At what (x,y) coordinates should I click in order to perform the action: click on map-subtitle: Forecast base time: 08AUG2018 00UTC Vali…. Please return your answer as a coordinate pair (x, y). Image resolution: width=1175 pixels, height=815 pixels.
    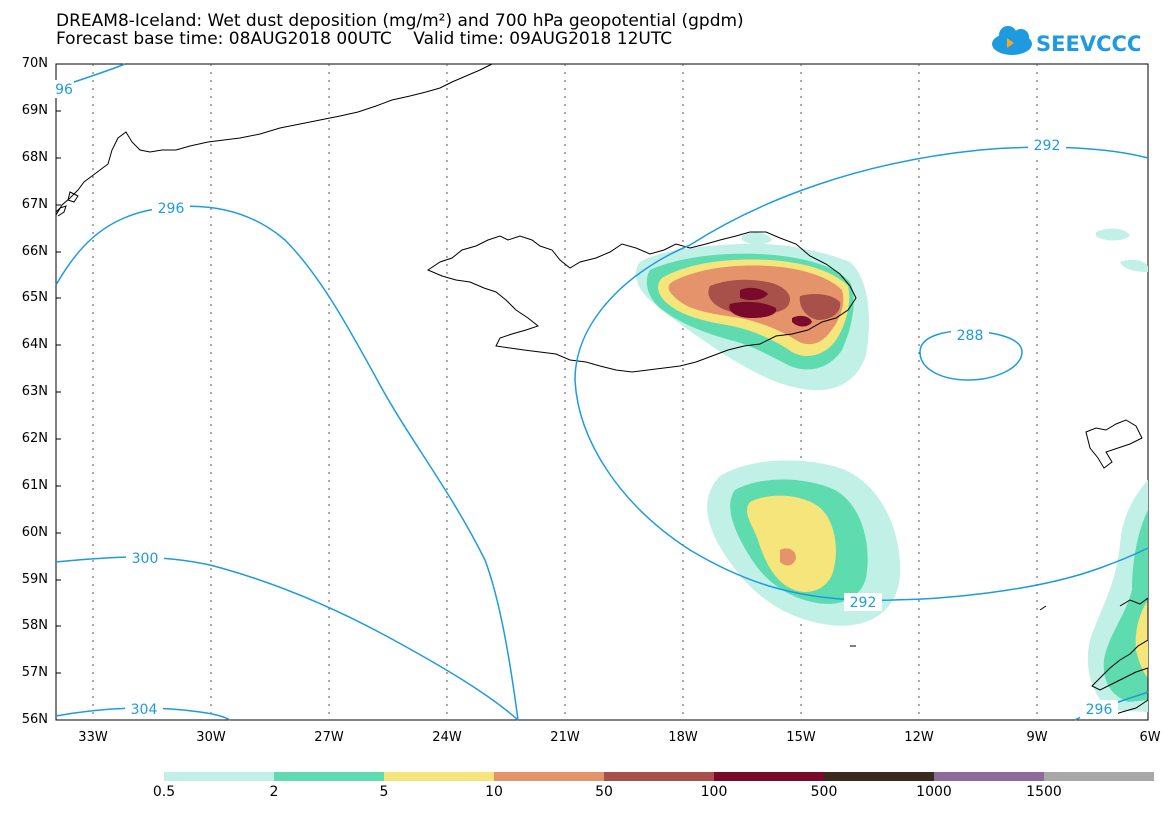
    Looking at the image, I should click on (364, 39).